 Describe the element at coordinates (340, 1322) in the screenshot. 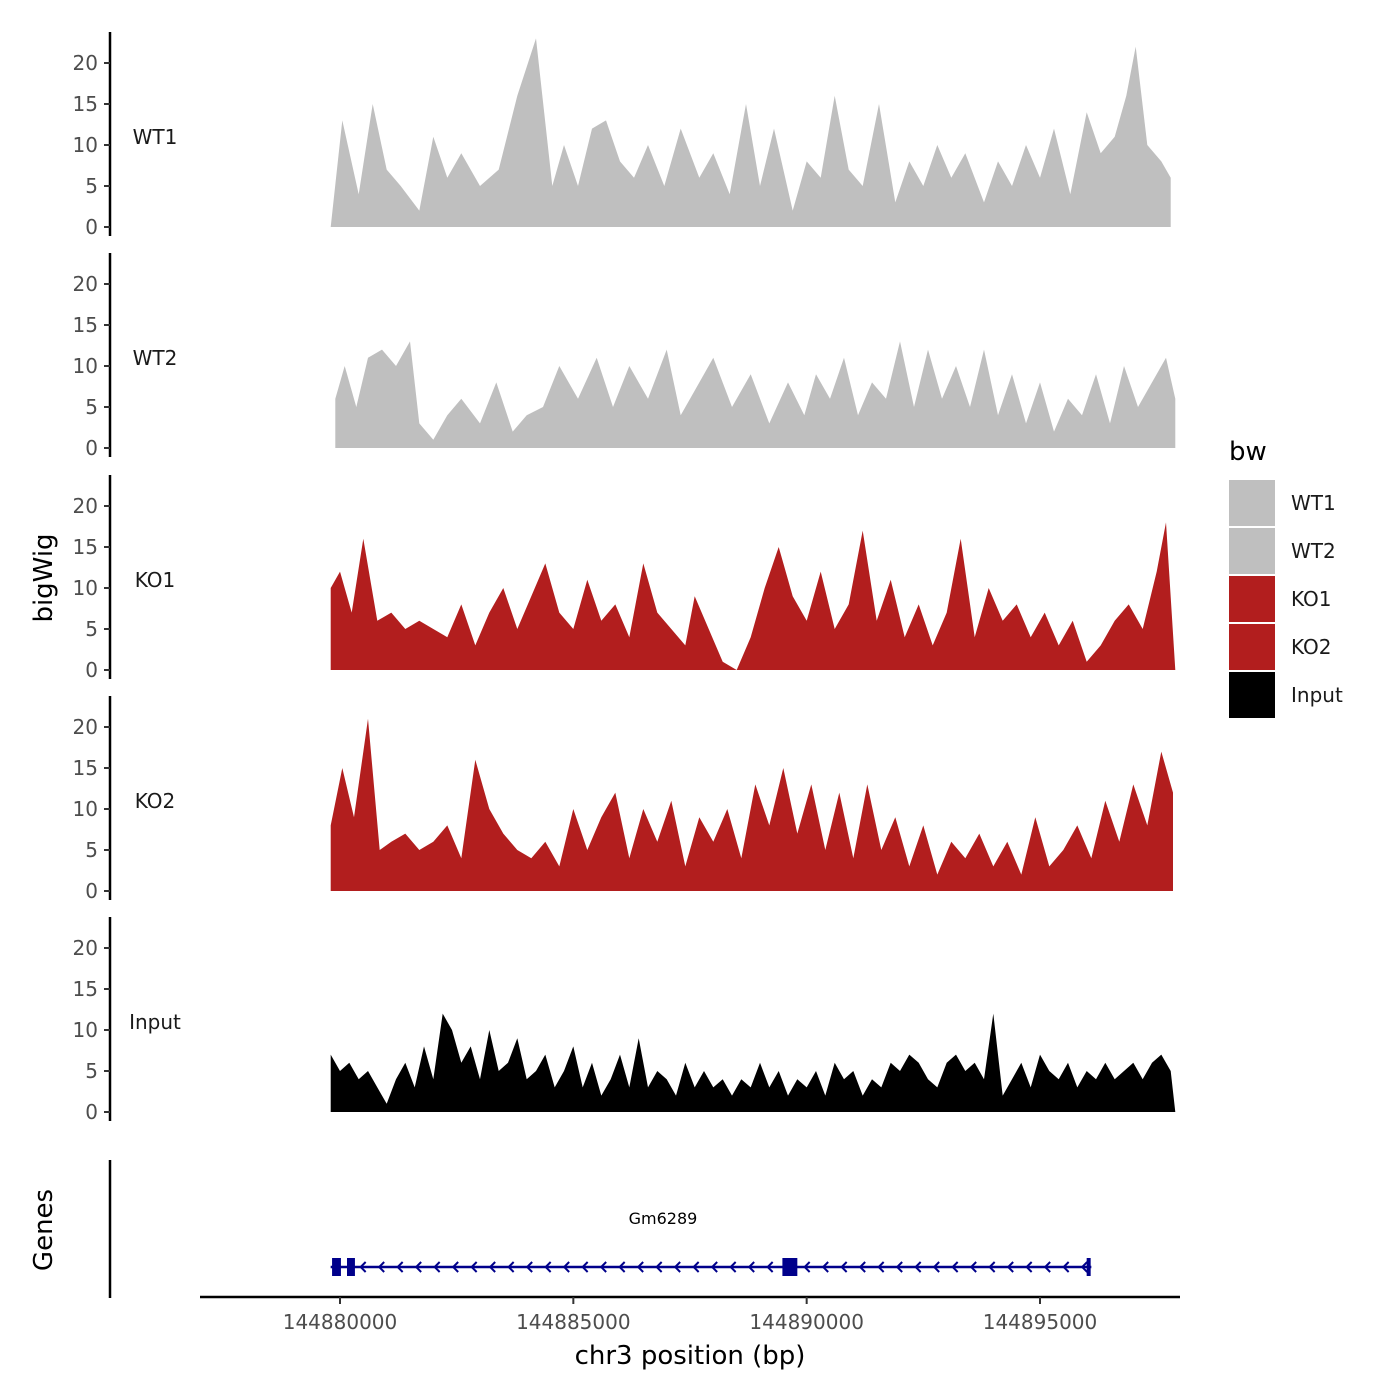

I see `x-tick-label: 144880000` at that location.